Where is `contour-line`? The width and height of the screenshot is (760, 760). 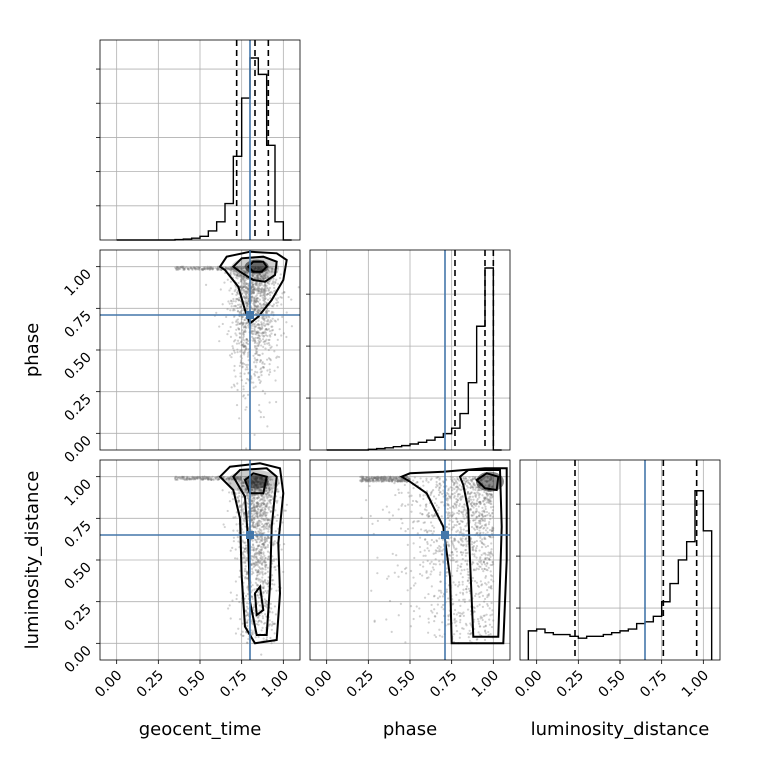
contour-line is located at coordinates (453, 556).